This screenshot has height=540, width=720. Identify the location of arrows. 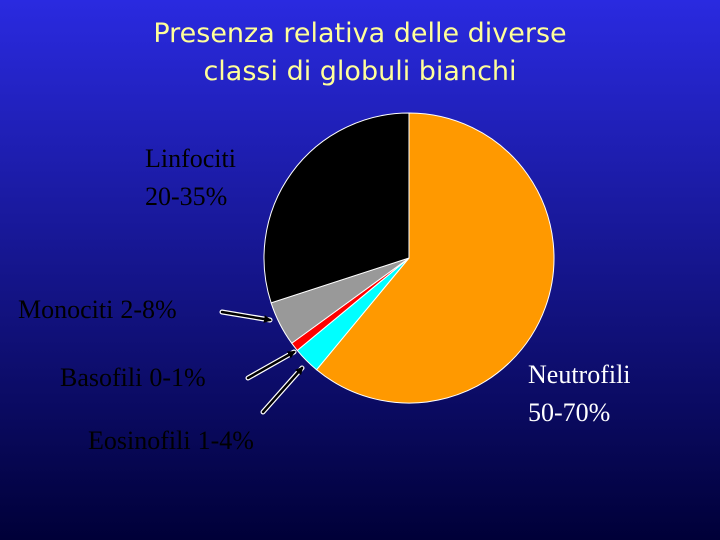
(262, 362).